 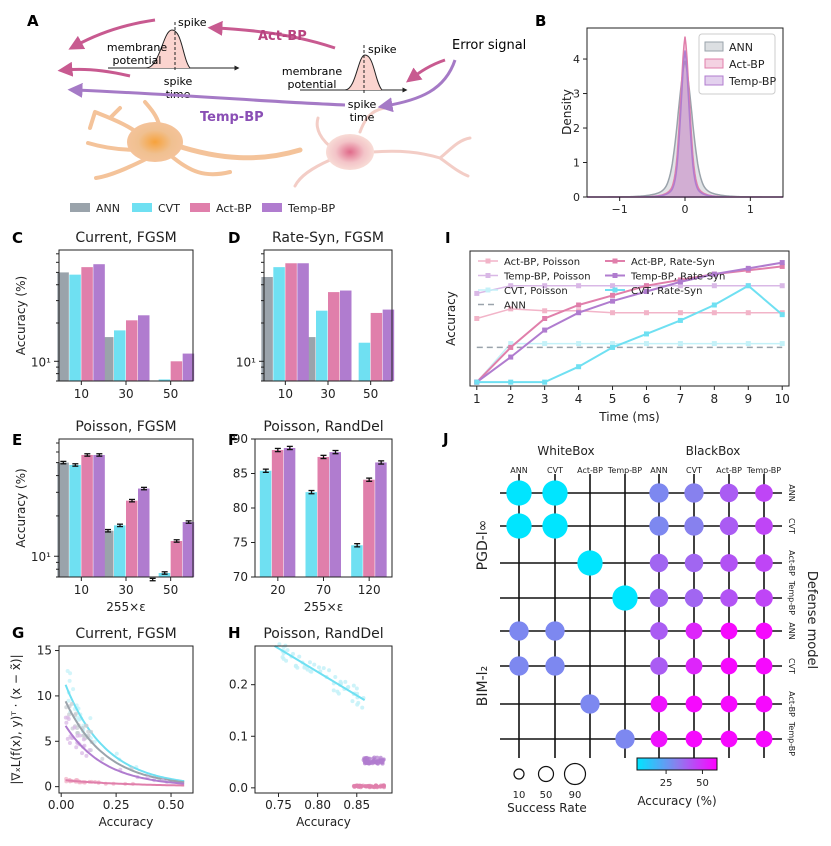 What do you see at coordinates (104, 315) in the screenshot?
I see `panel-c-bar-chart: 10 30 50 10¹ Current, FGSM Accuracy (%)` at bounding box center [104, 315].